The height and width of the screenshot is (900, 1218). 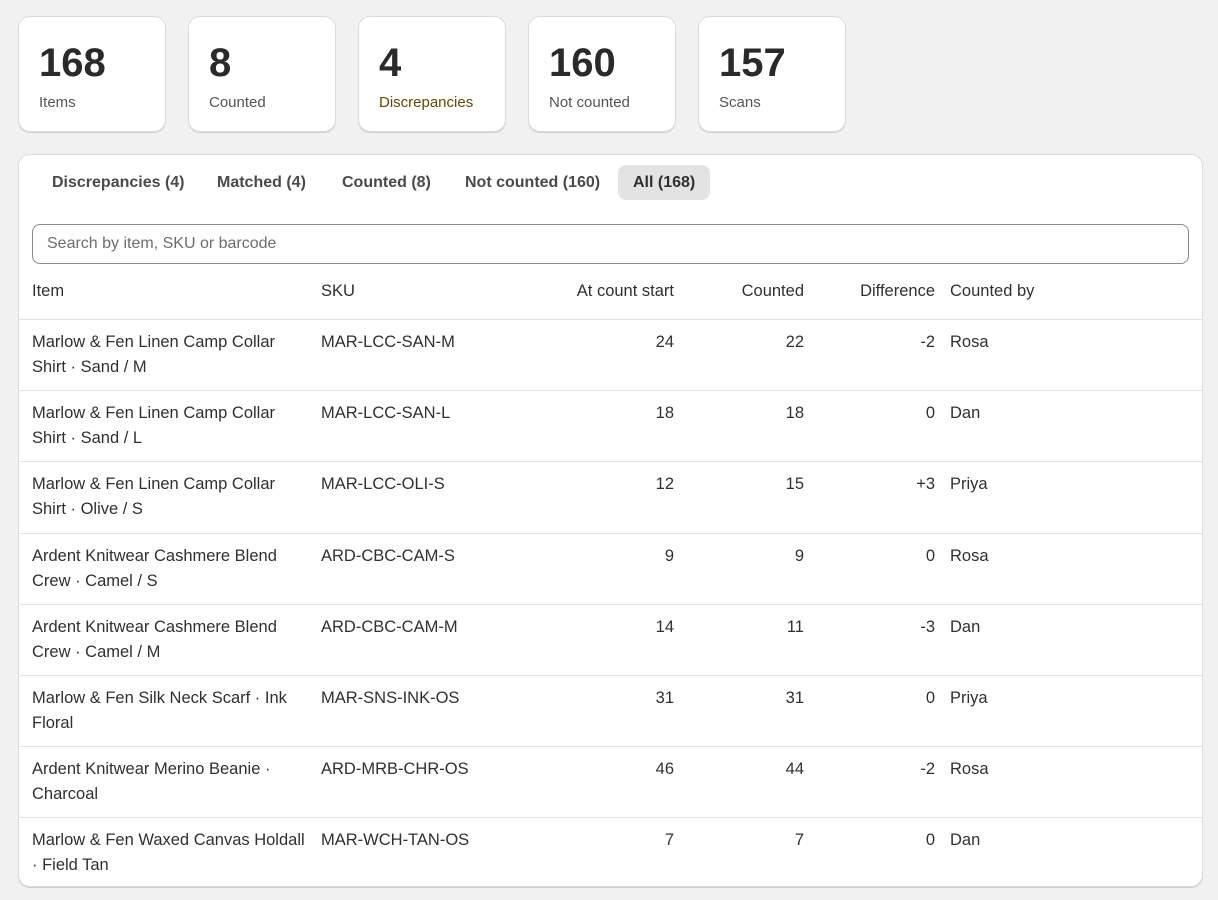 What do you see at coordinates (740, 102) in the screenshot?
I see `stat-label: Scans` at bounding box center [740, 102].